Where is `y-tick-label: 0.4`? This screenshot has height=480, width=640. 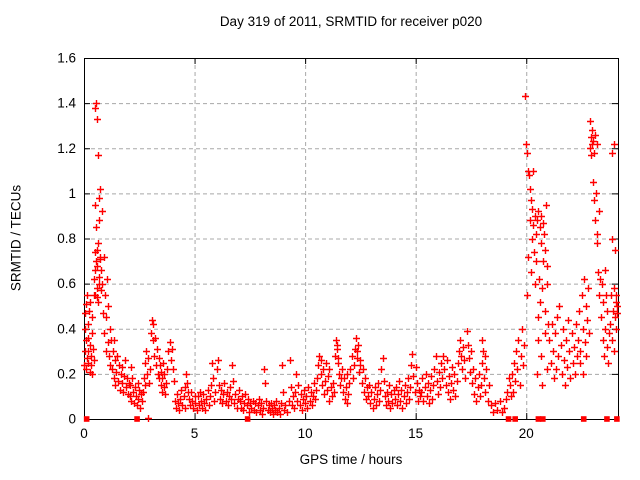 y-tick-label: 0.4 is located at coordinates (66, 328).